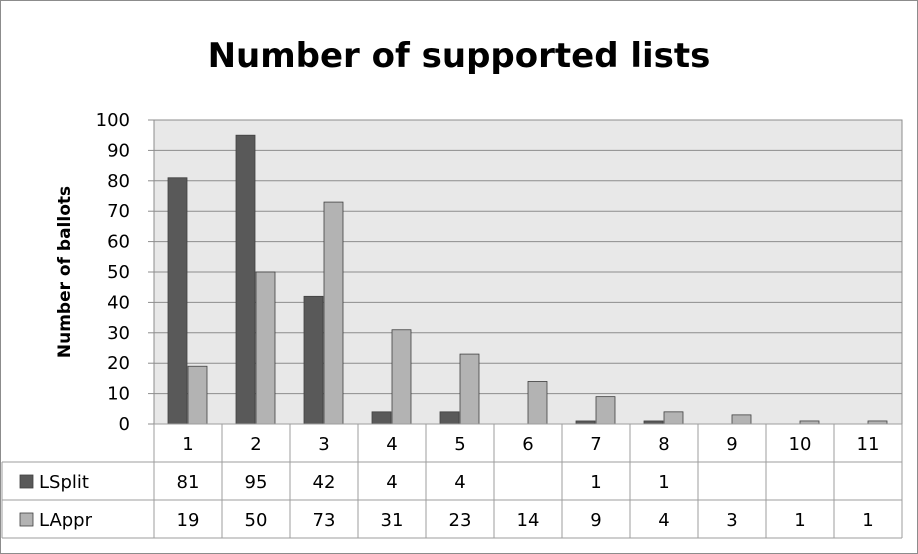 The width and height of the screenshot is (918, 554). What do you see at coordinates (459, 444) in the screenshot?
I see `x-tick-label: 5` at bounding box center [459, 444].